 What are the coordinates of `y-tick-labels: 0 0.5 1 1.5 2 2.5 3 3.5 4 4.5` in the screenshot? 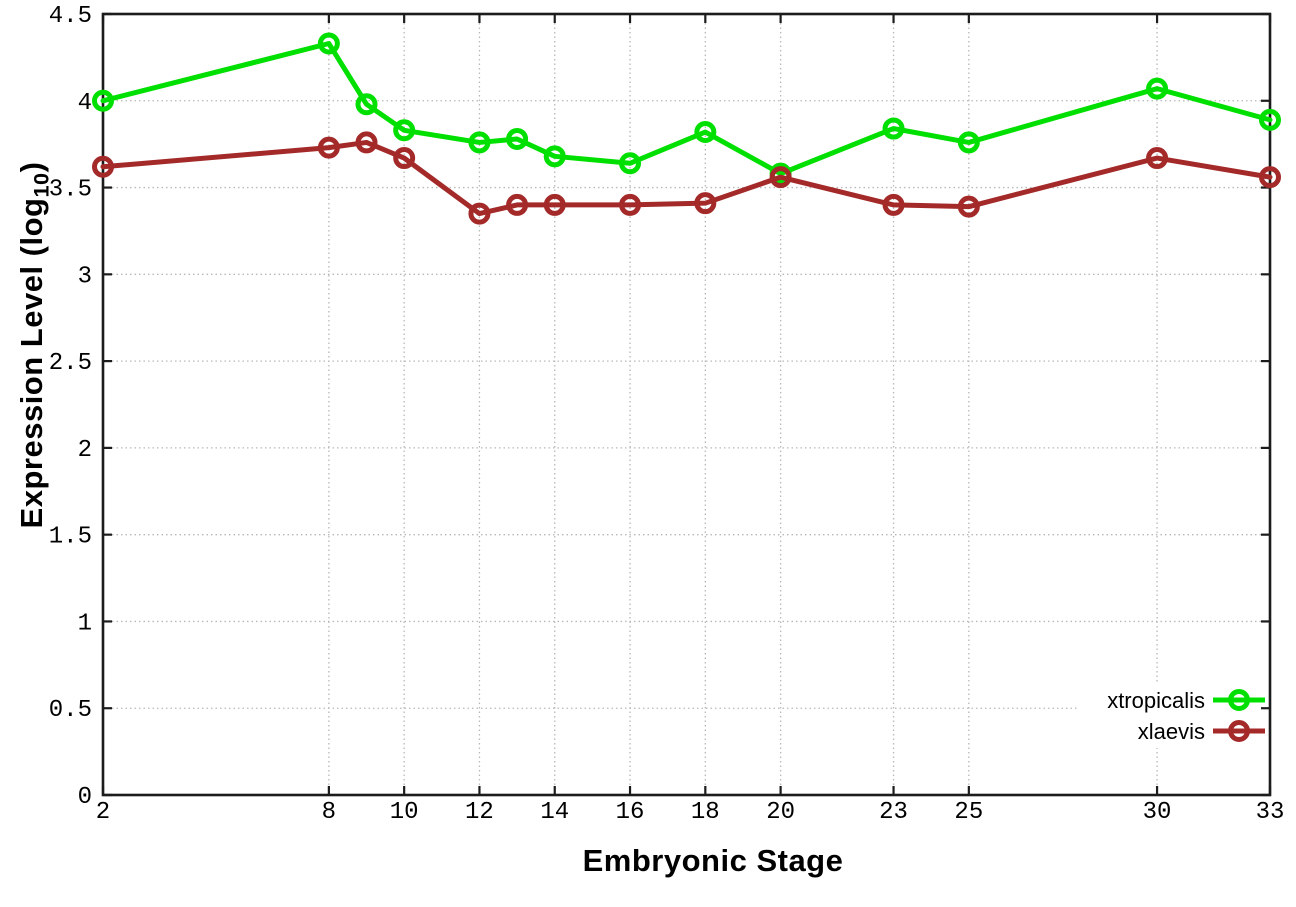 It's located at (70, 407).